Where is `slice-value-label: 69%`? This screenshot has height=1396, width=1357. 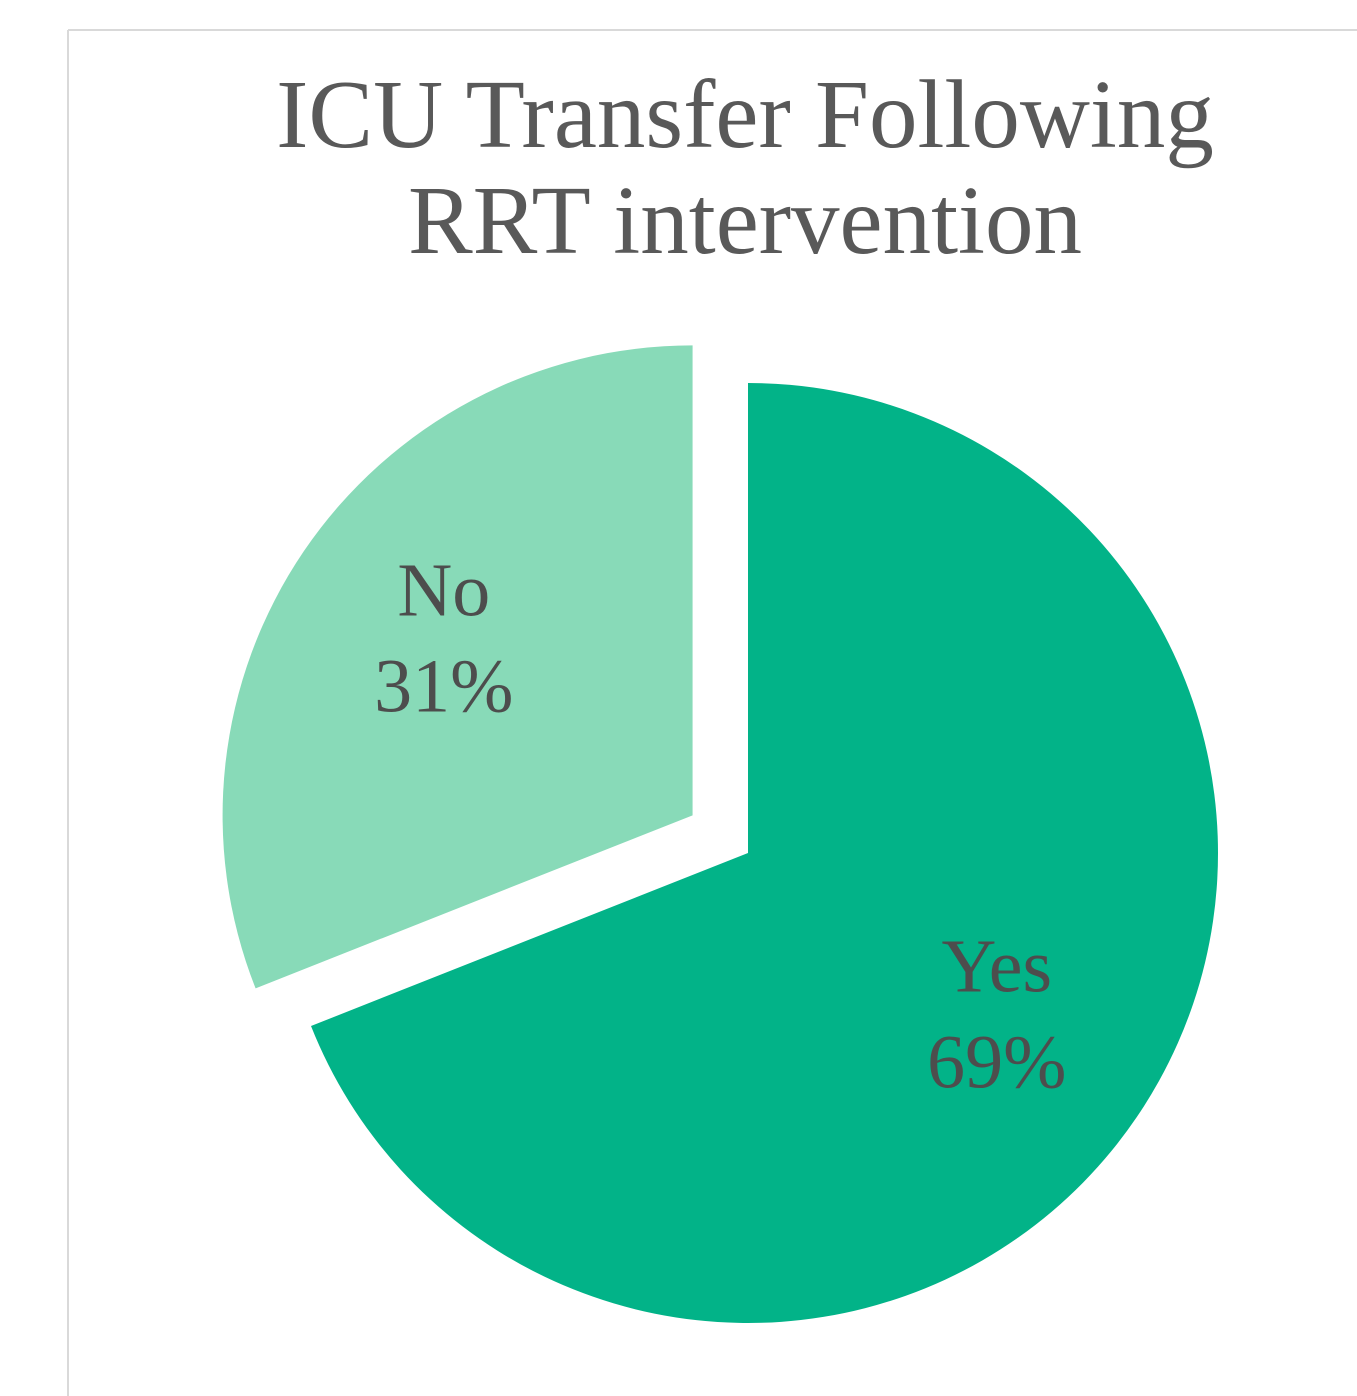 slice-value-label: 69% is located at coordinates (996, 1063).